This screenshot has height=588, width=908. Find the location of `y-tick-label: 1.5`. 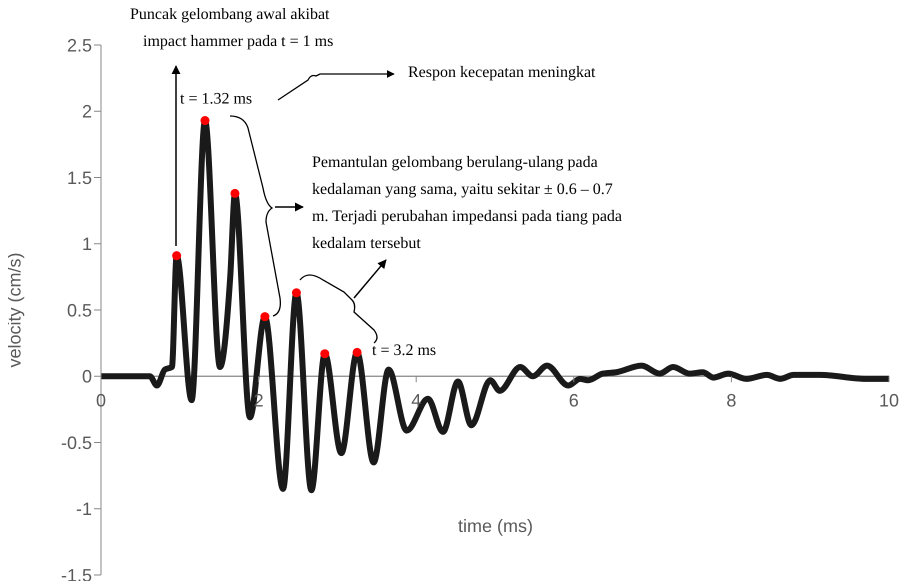

y-tick-label: 1.5 is located at coordinates (79, 178).